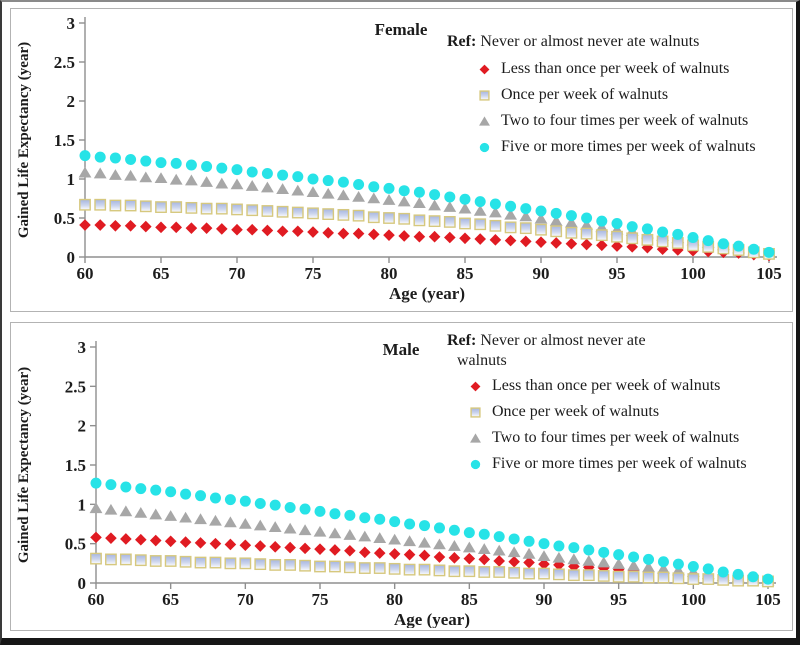  Describe the element at coordinates (475, 437) in the screenshot. I see `triangle-legend-icon` at that location.